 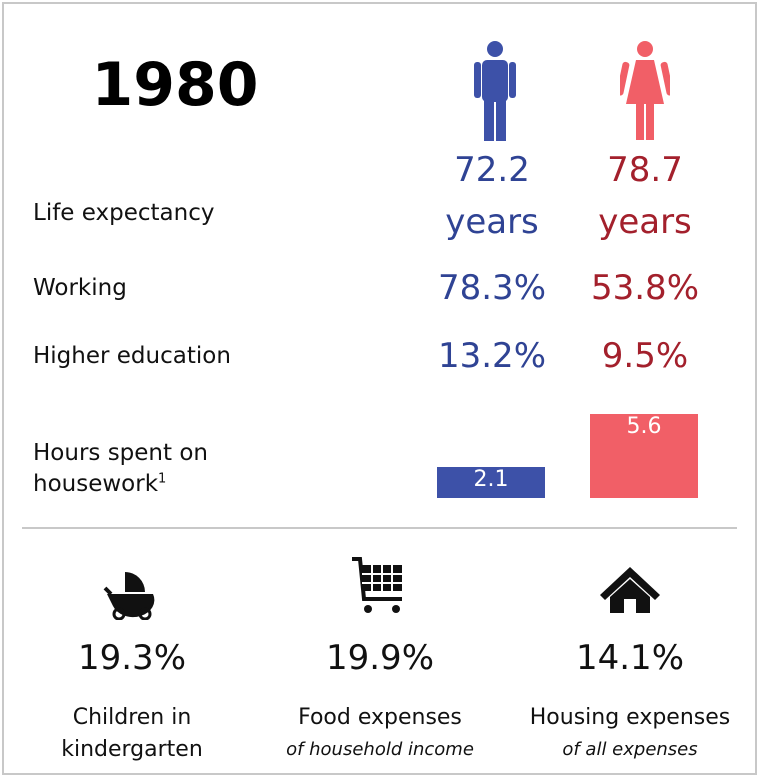 What do you see at coordinates (629, 658) in the screenshot?
I see `stat-value: 14.1%` at bounding box center [629, 658].